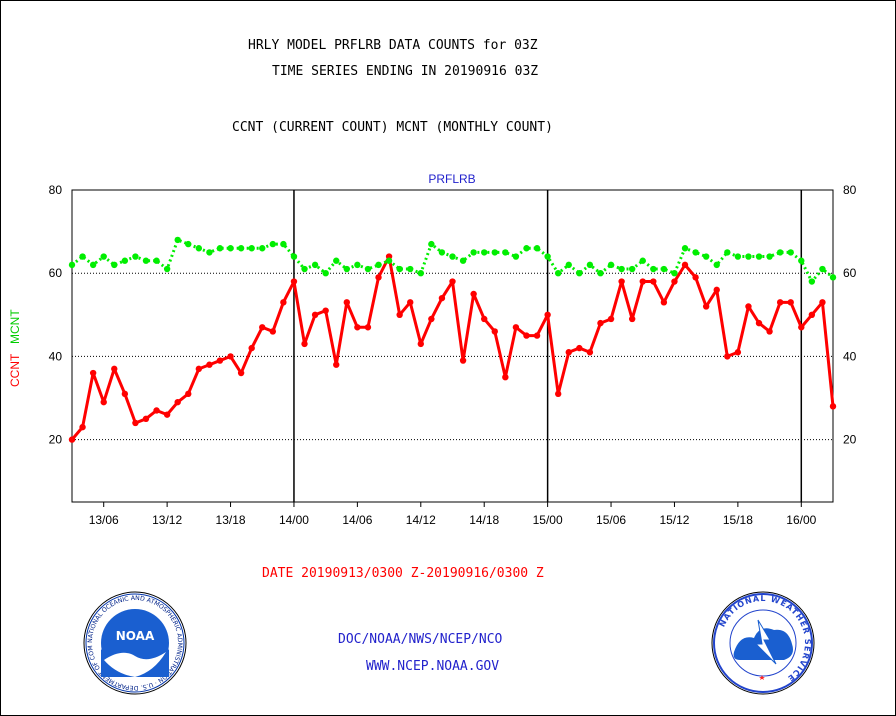  What do you see at coordinates (405, 71) in the screenshot?
I see `chart-title-line2: TIME SERIES ENDING IN 20190916 03Z` at bounding box center [405, 71].